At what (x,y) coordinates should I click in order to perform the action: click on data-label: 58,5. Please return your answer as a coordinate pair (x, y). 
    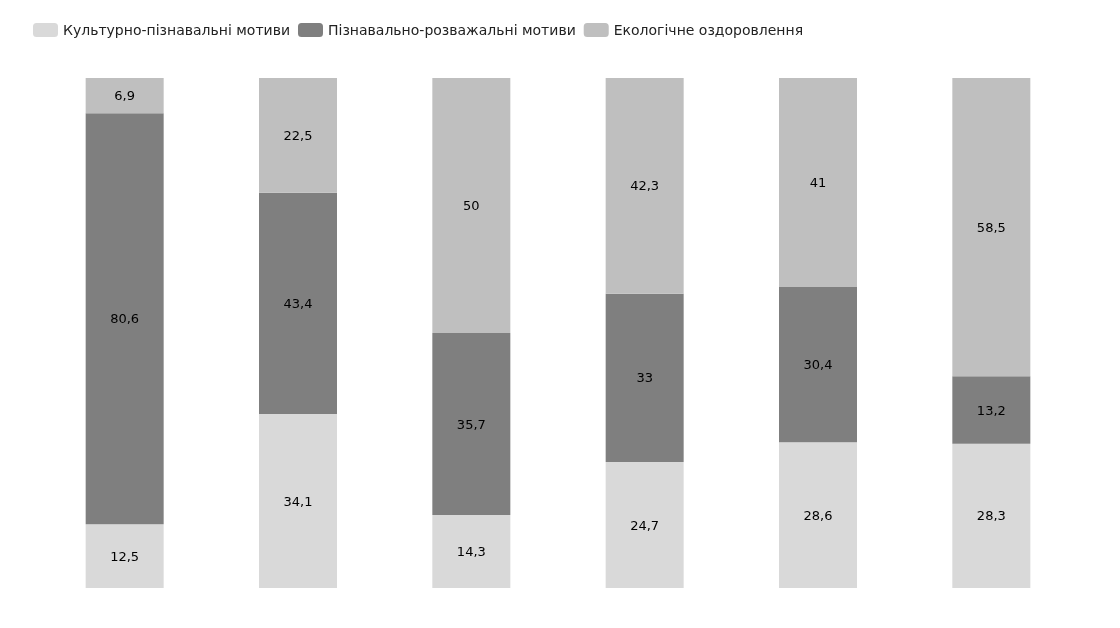
    Looking at the image, I should click on (991, 227).